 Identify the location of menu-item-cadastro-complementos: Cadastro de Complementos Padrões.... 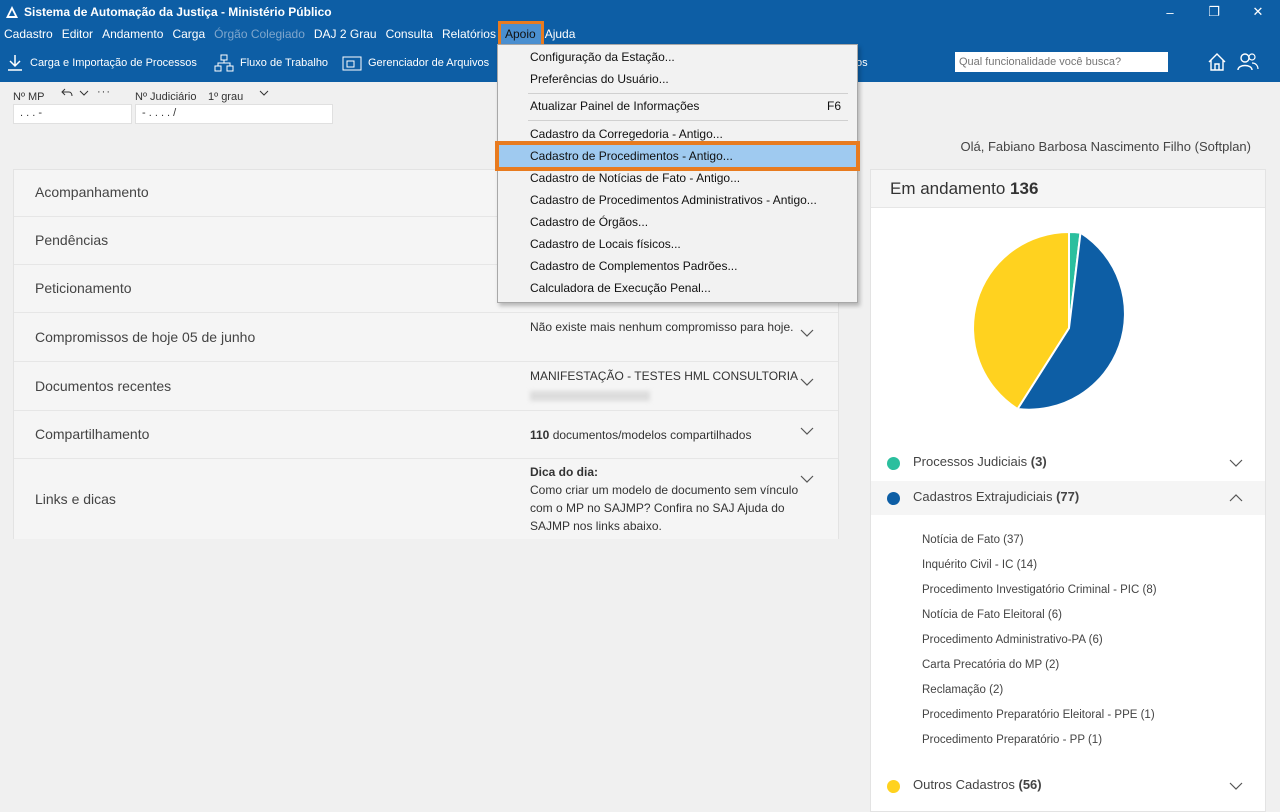
(634, 266).